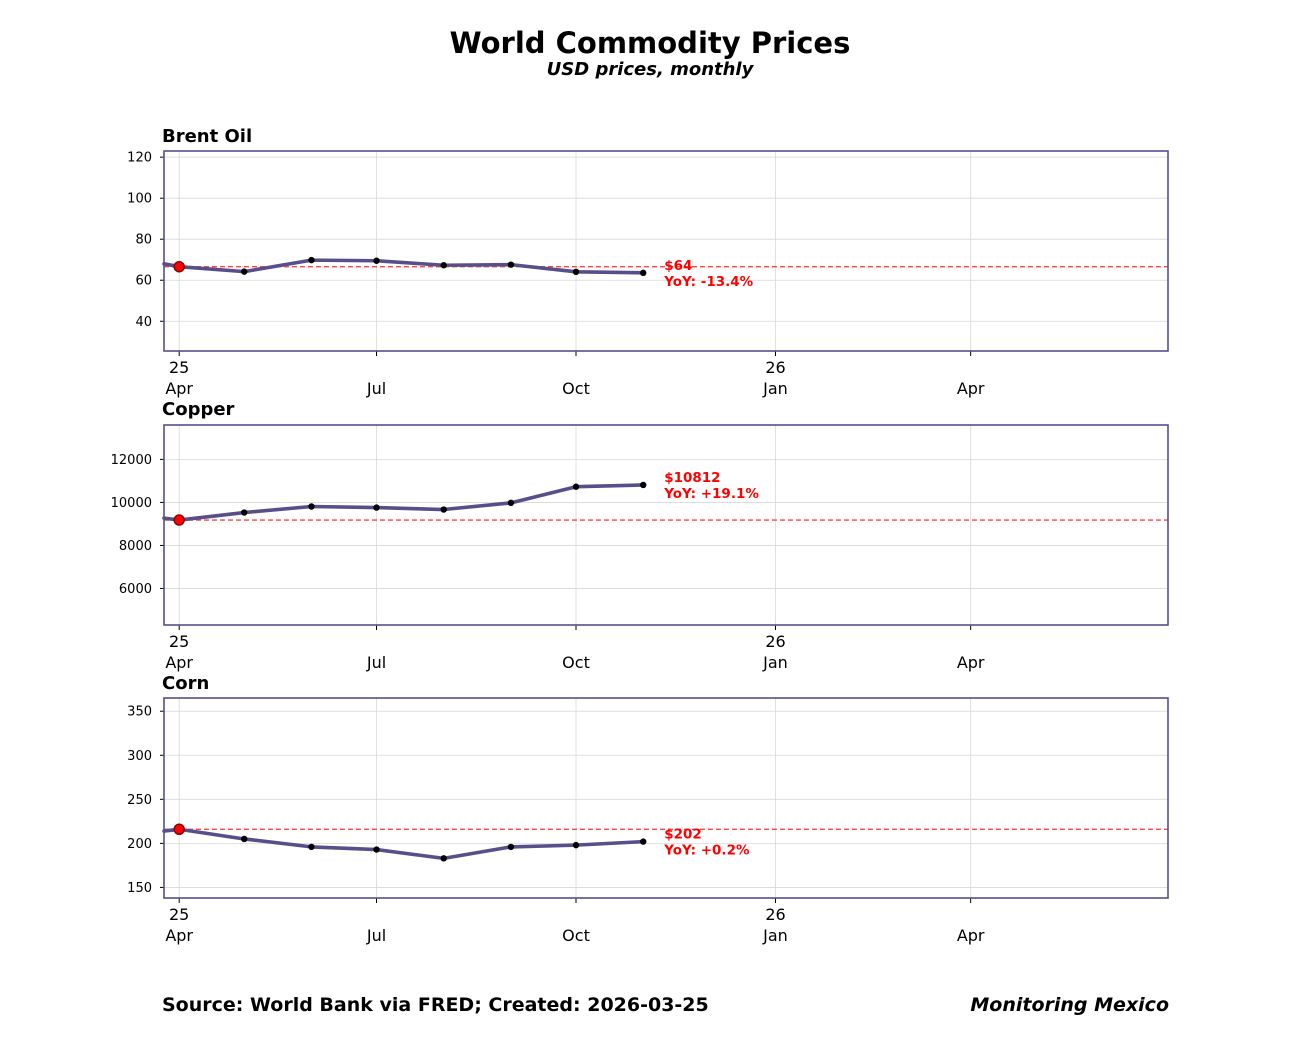 The image size is (1300, 1040). What do you see at coordinates (651, 69) in the screenshot?
I see `chart-subtitle: USD prices, monthly` at bounding box center [651, 69].